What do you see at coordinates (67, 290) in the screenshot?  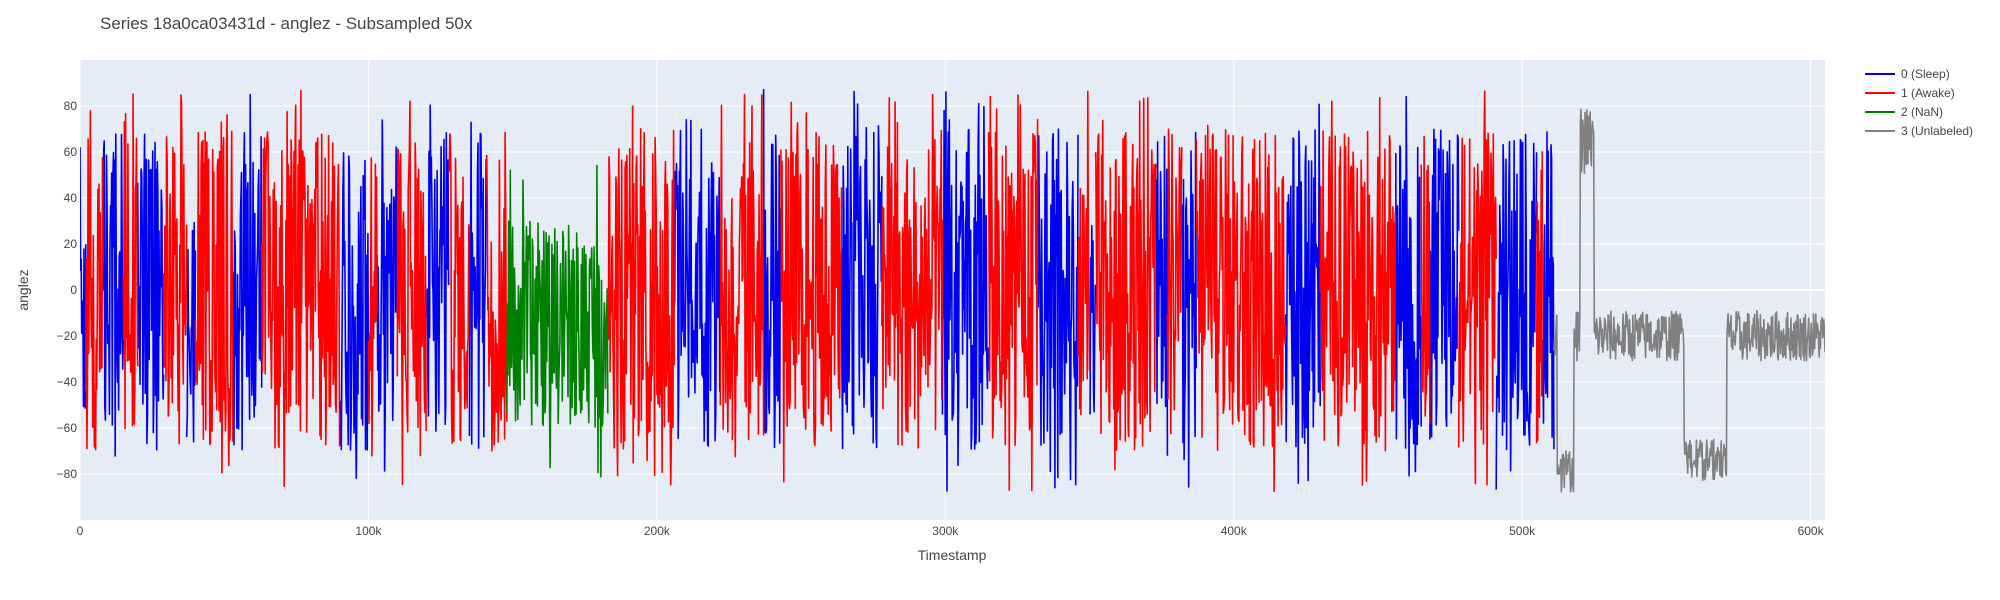 I see `y-tick-labels: −80 −60 −40 −20 0 20 40 60 80` at bounding box center [67, 290].